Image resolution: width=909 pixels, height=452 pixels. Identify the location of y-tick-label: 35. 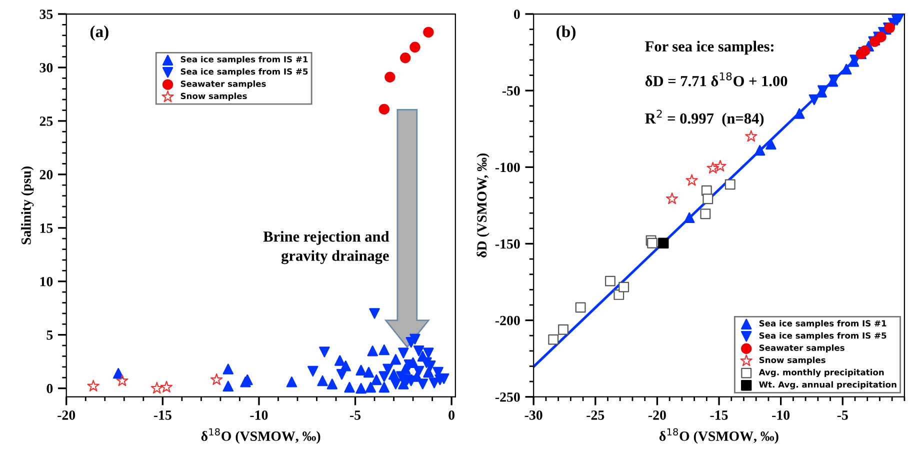
(46, 14).